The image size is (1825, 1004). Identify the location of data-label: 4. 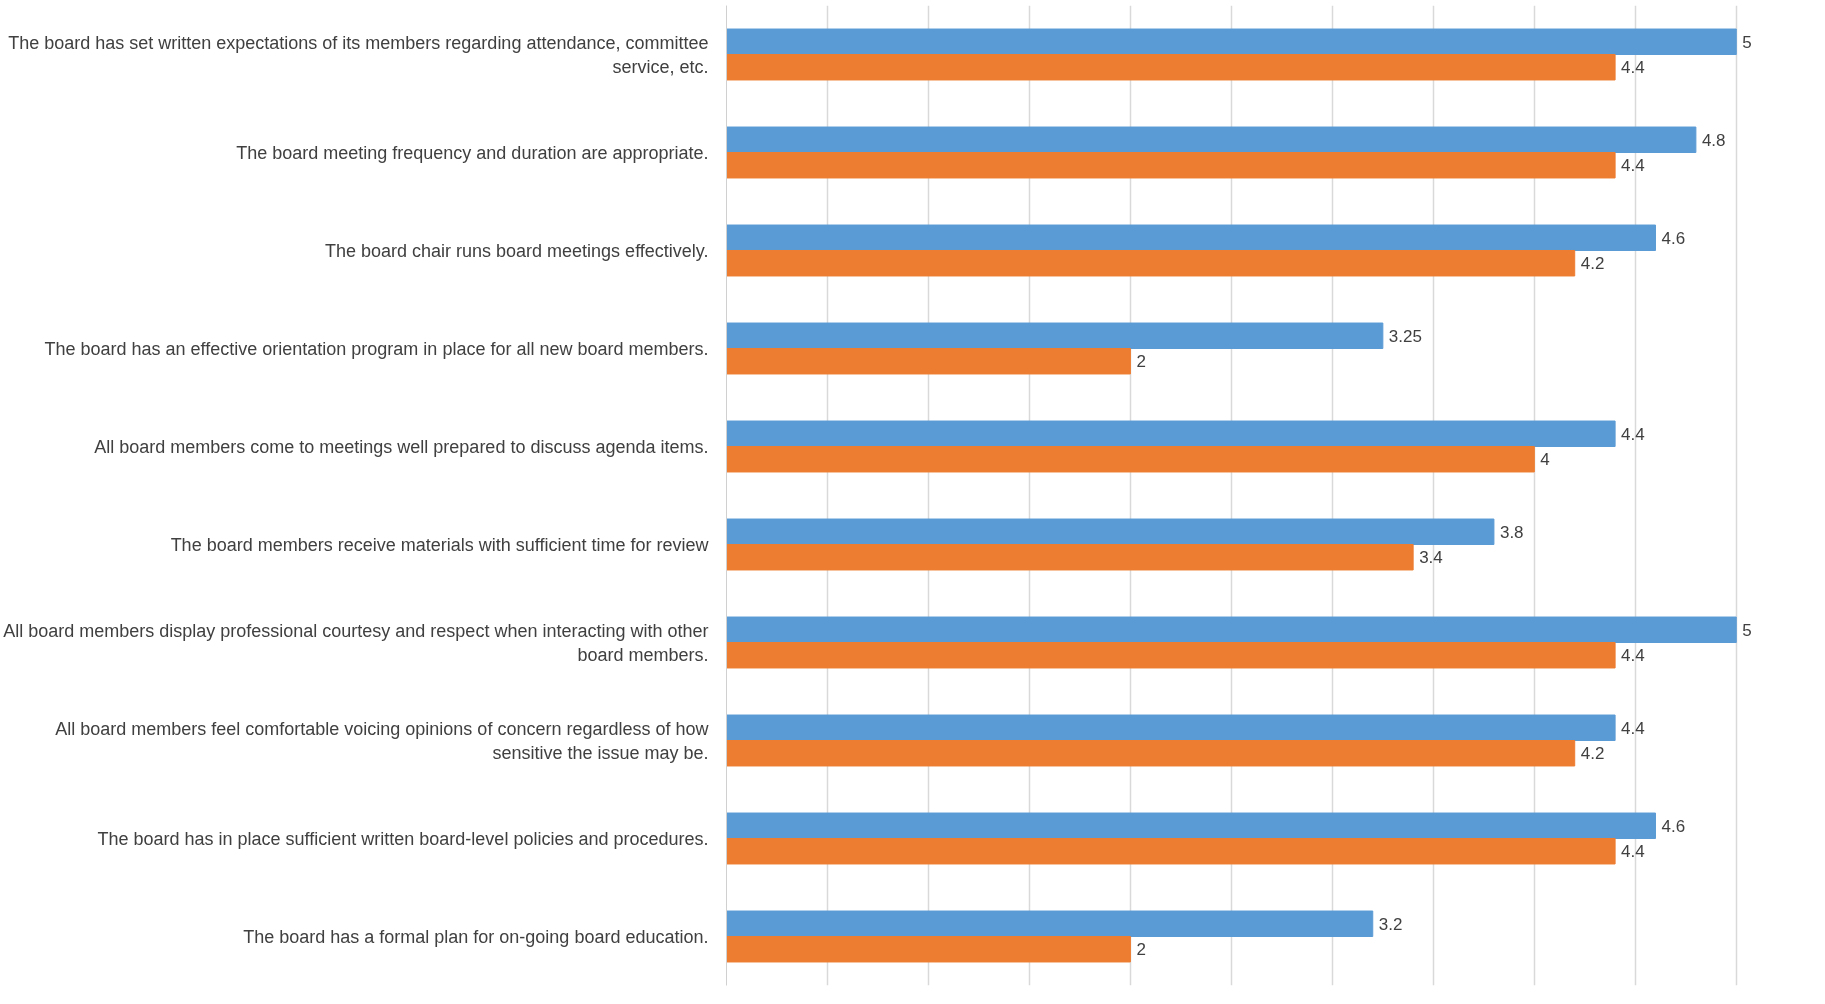
(1545, 460).